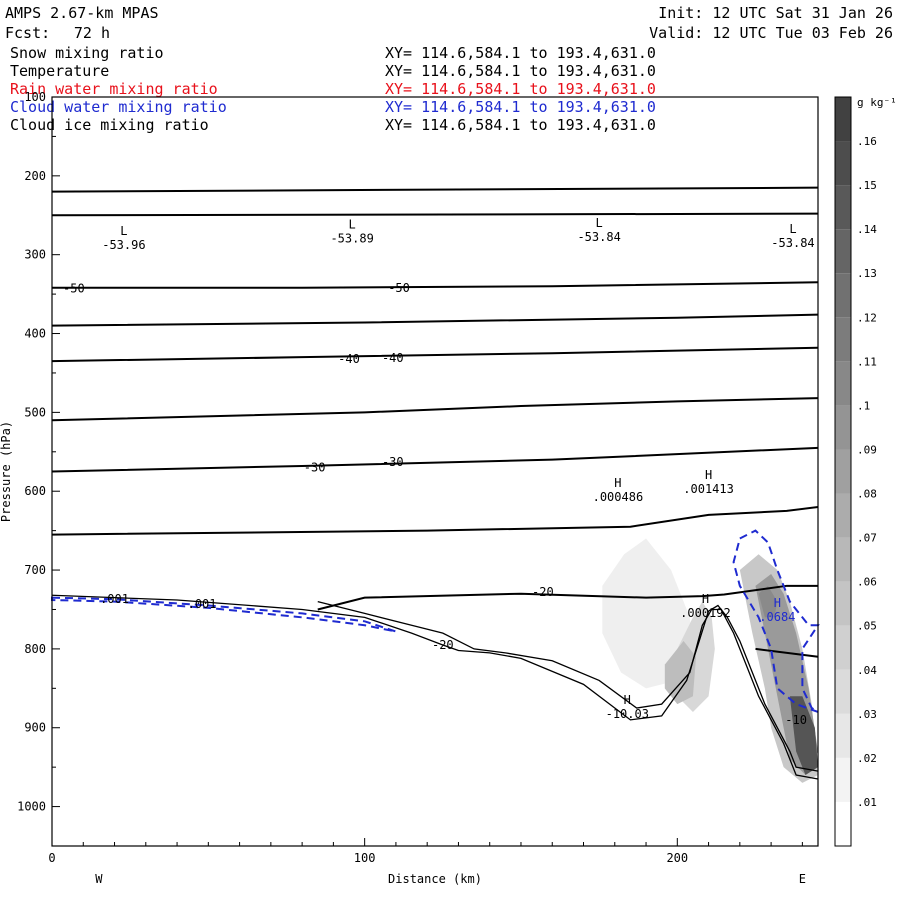 This screenshot has width=900, height=900. What do you see at coordinates (351, 238) in the screenshot?
I see `extremum-value: -53.89` at bounding box center [351, 238].